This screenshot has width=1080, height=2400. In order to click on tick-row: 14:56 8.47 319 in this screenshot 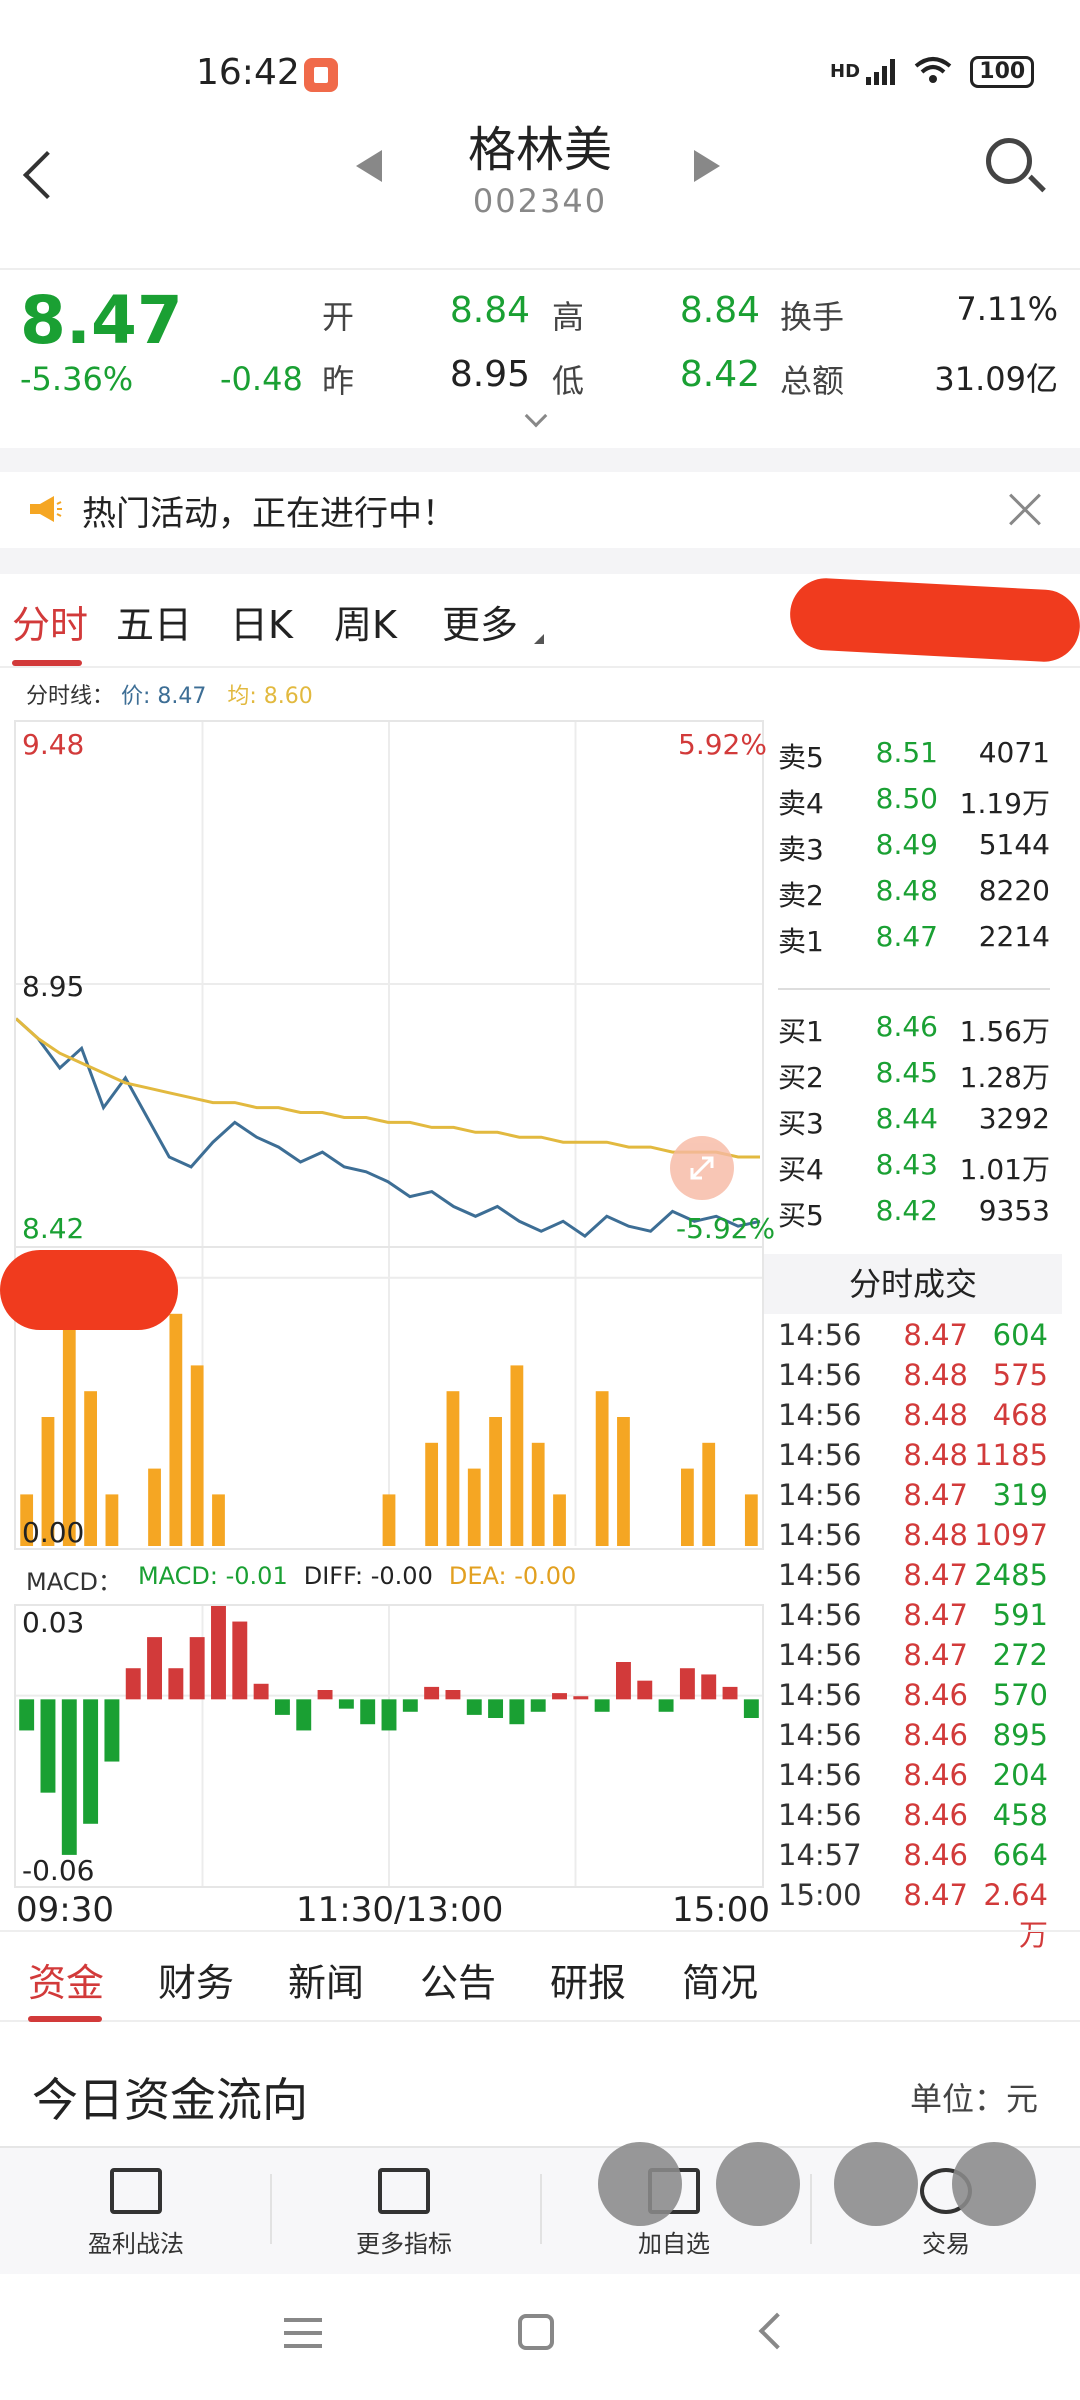, I will do `click(913, 1495)`.